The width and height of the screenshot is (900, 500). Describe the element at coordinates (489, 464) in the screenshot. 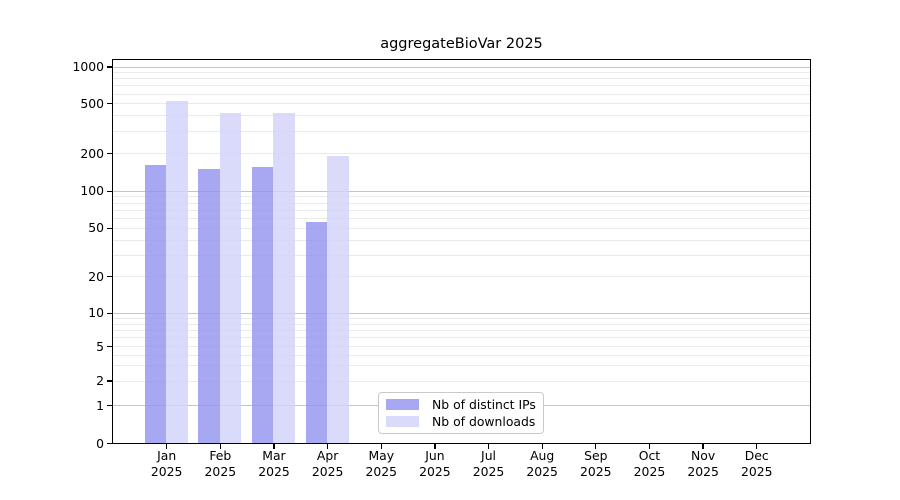

I see `x-tick-label-jul: Jul 2025` at that location.